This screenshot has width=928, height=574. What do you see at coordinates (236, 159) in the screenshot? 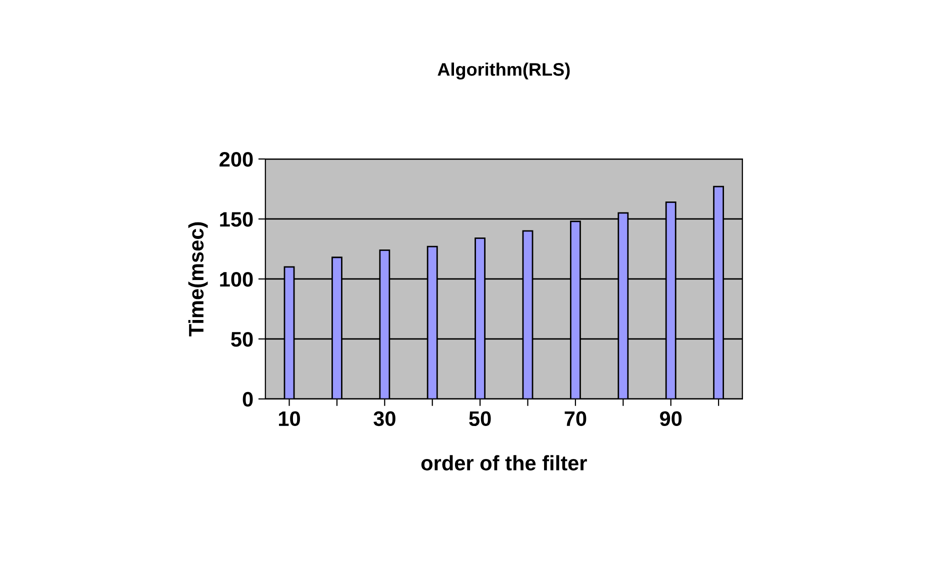
I see `y-tick-label: 200` at bounding box center [236, 159].